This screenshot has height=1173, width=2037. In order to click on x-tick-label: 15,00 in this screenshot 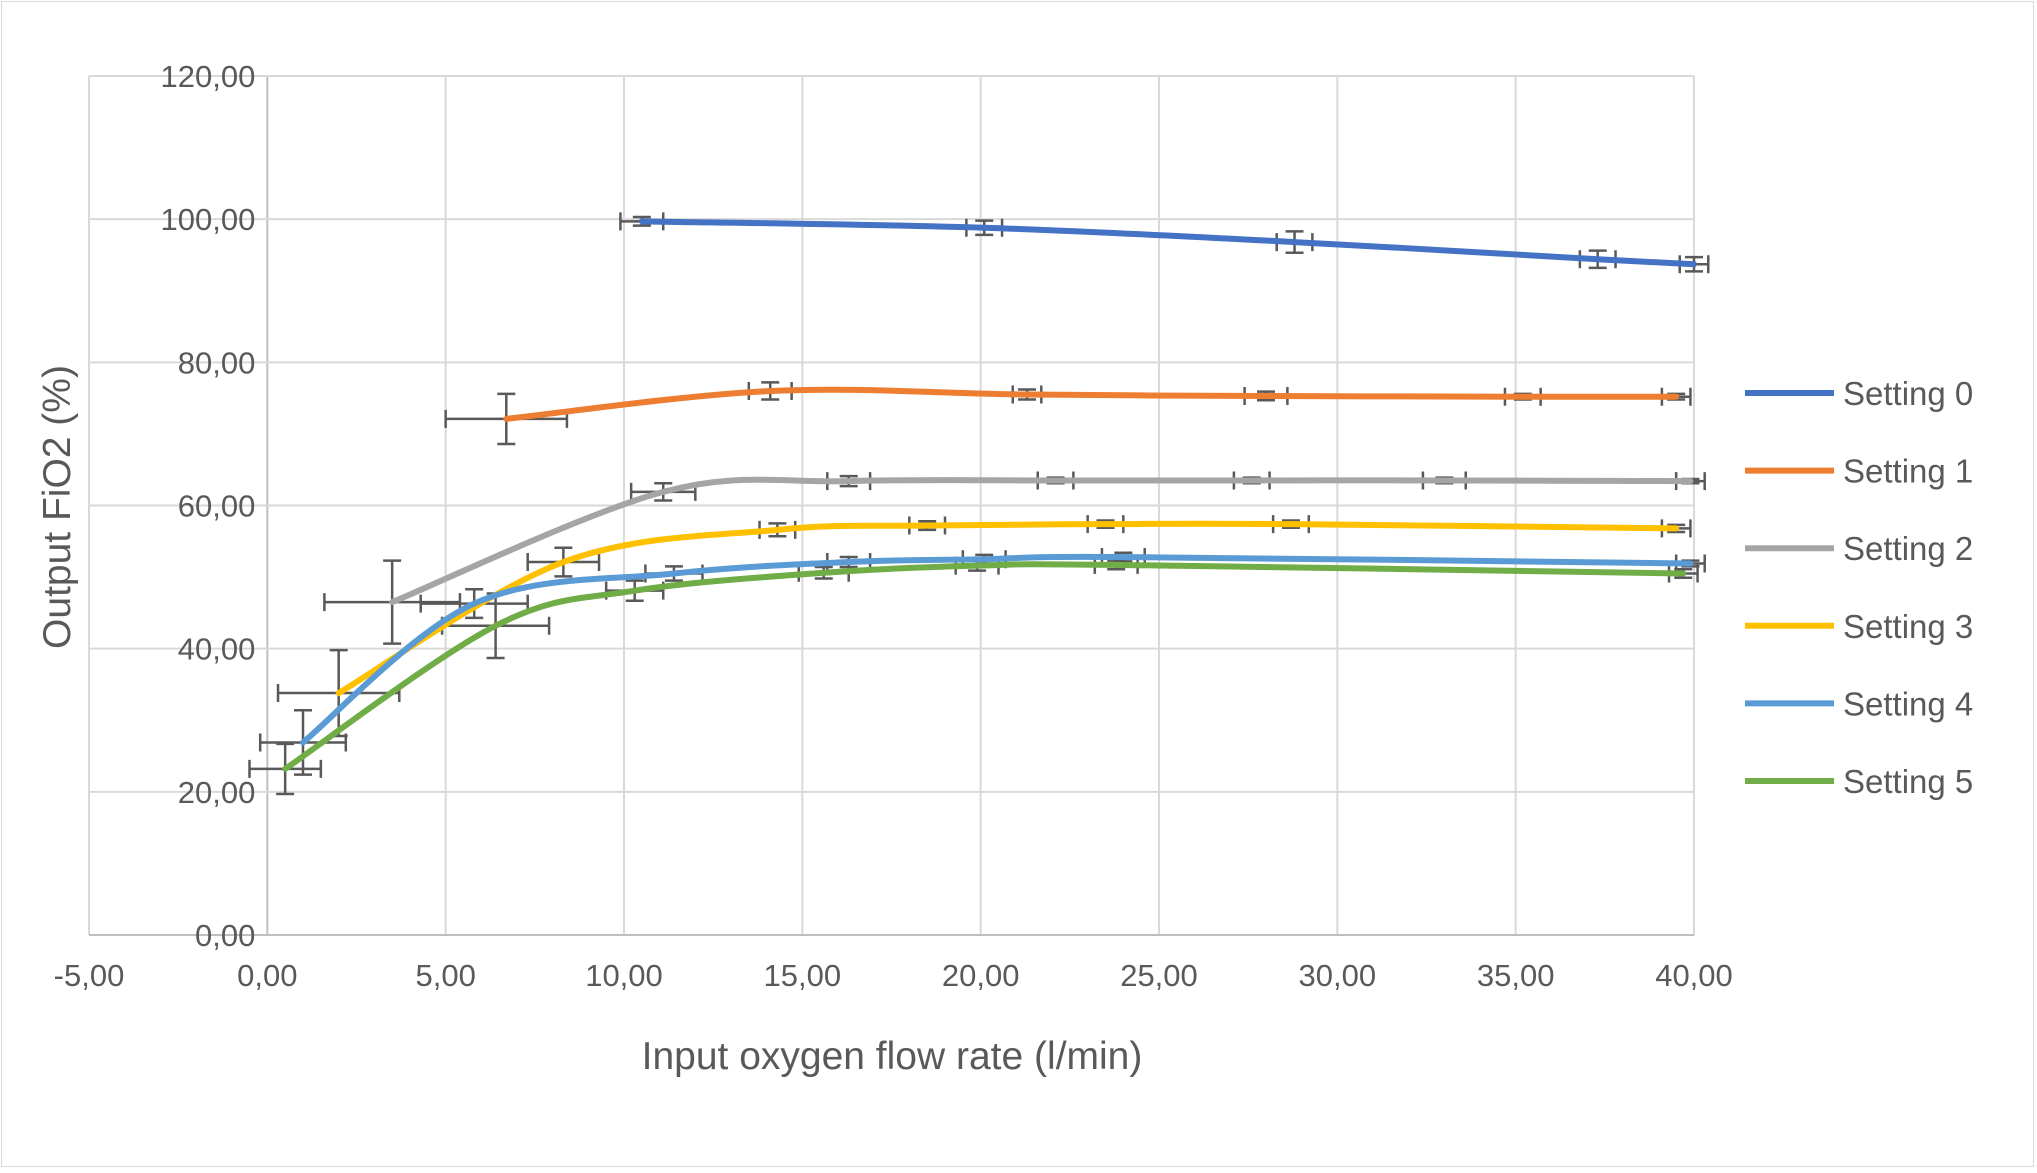, I will do `click(803, 975)`.